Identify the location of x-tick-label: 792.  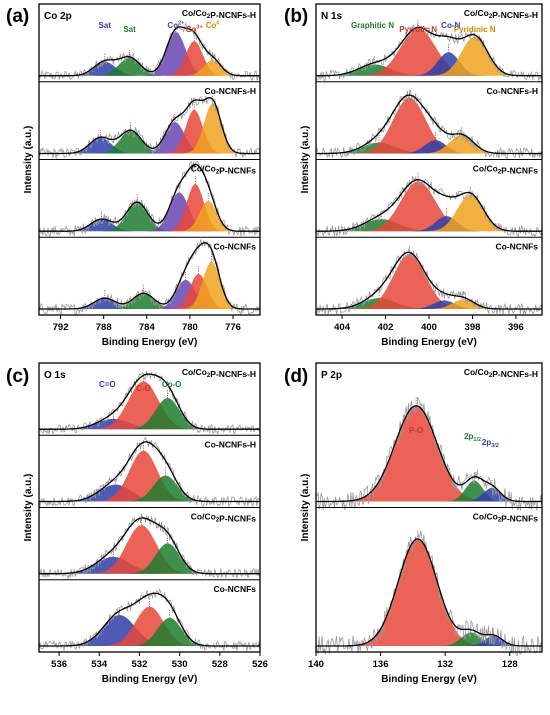
(61, 327).